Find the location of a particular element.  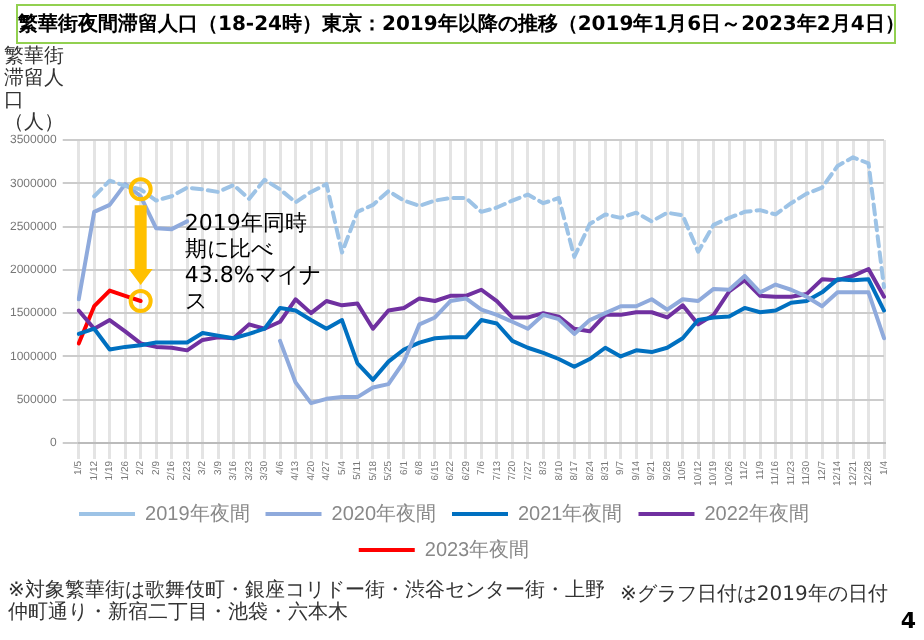

y-axis-title: 繁華街滞留人口（人） is located at coordinates (35, 90).